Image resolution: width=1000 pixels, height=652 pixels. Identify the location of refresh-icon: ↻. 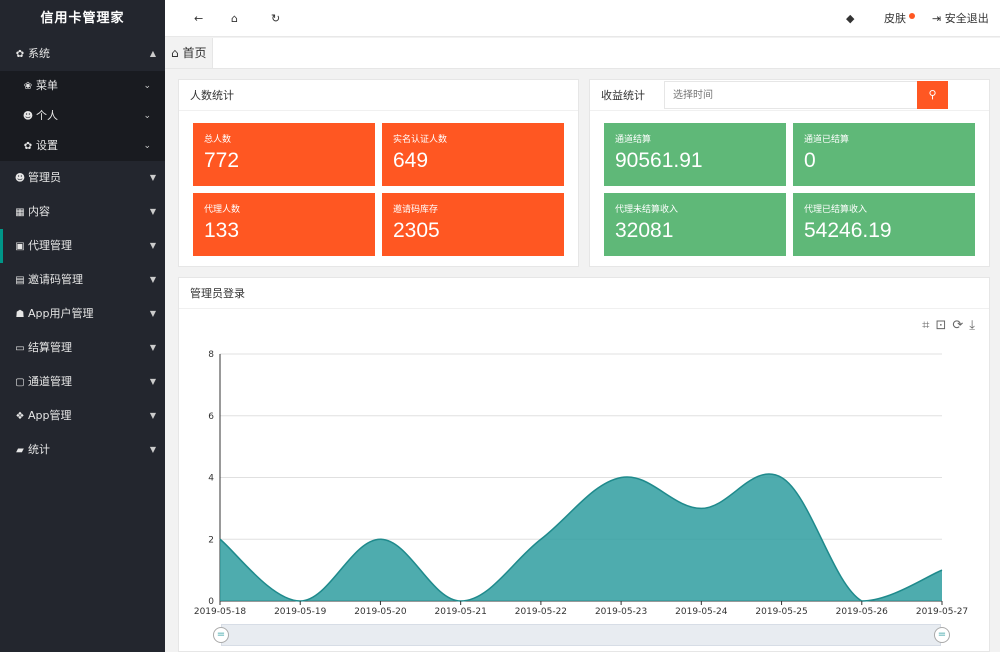
(276, 18).